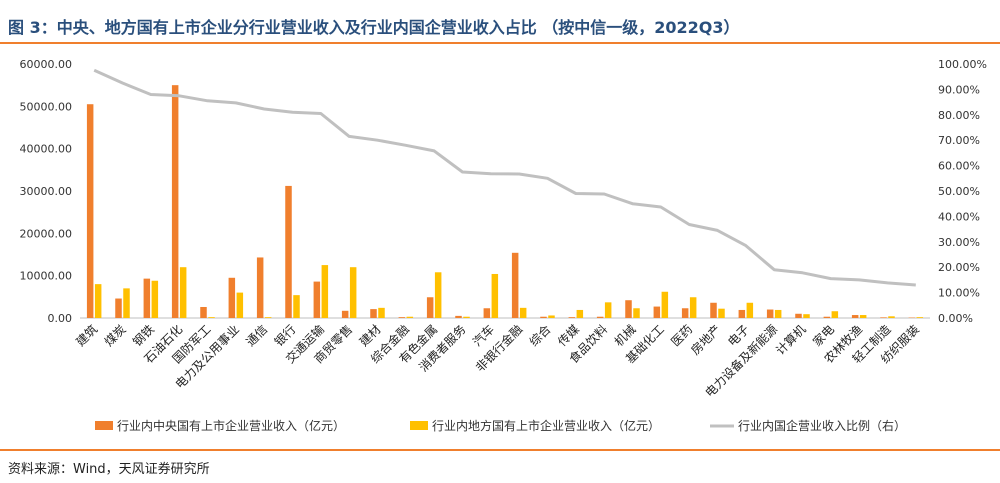  Describe the element at coordinates (959, 293) in the screenshot. I see `right-axis-tick-label: 10.00%` at that location.